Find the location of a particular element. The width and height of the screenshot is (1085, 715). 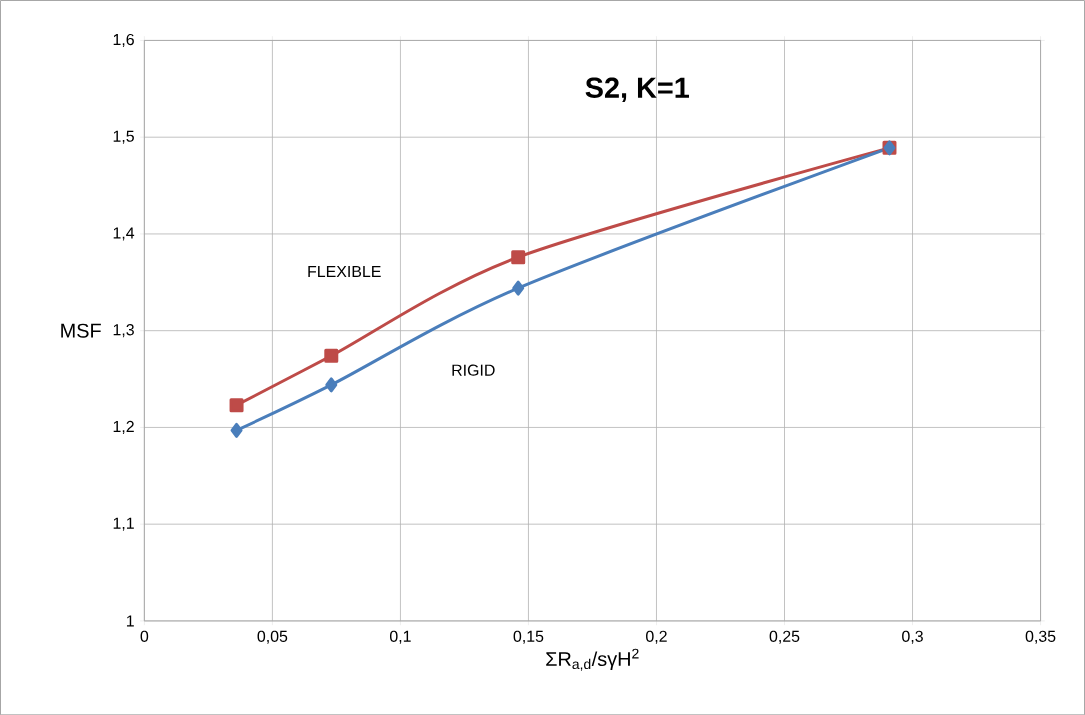

x-tick-label: 0,15 is located at coordinates (528, 637).